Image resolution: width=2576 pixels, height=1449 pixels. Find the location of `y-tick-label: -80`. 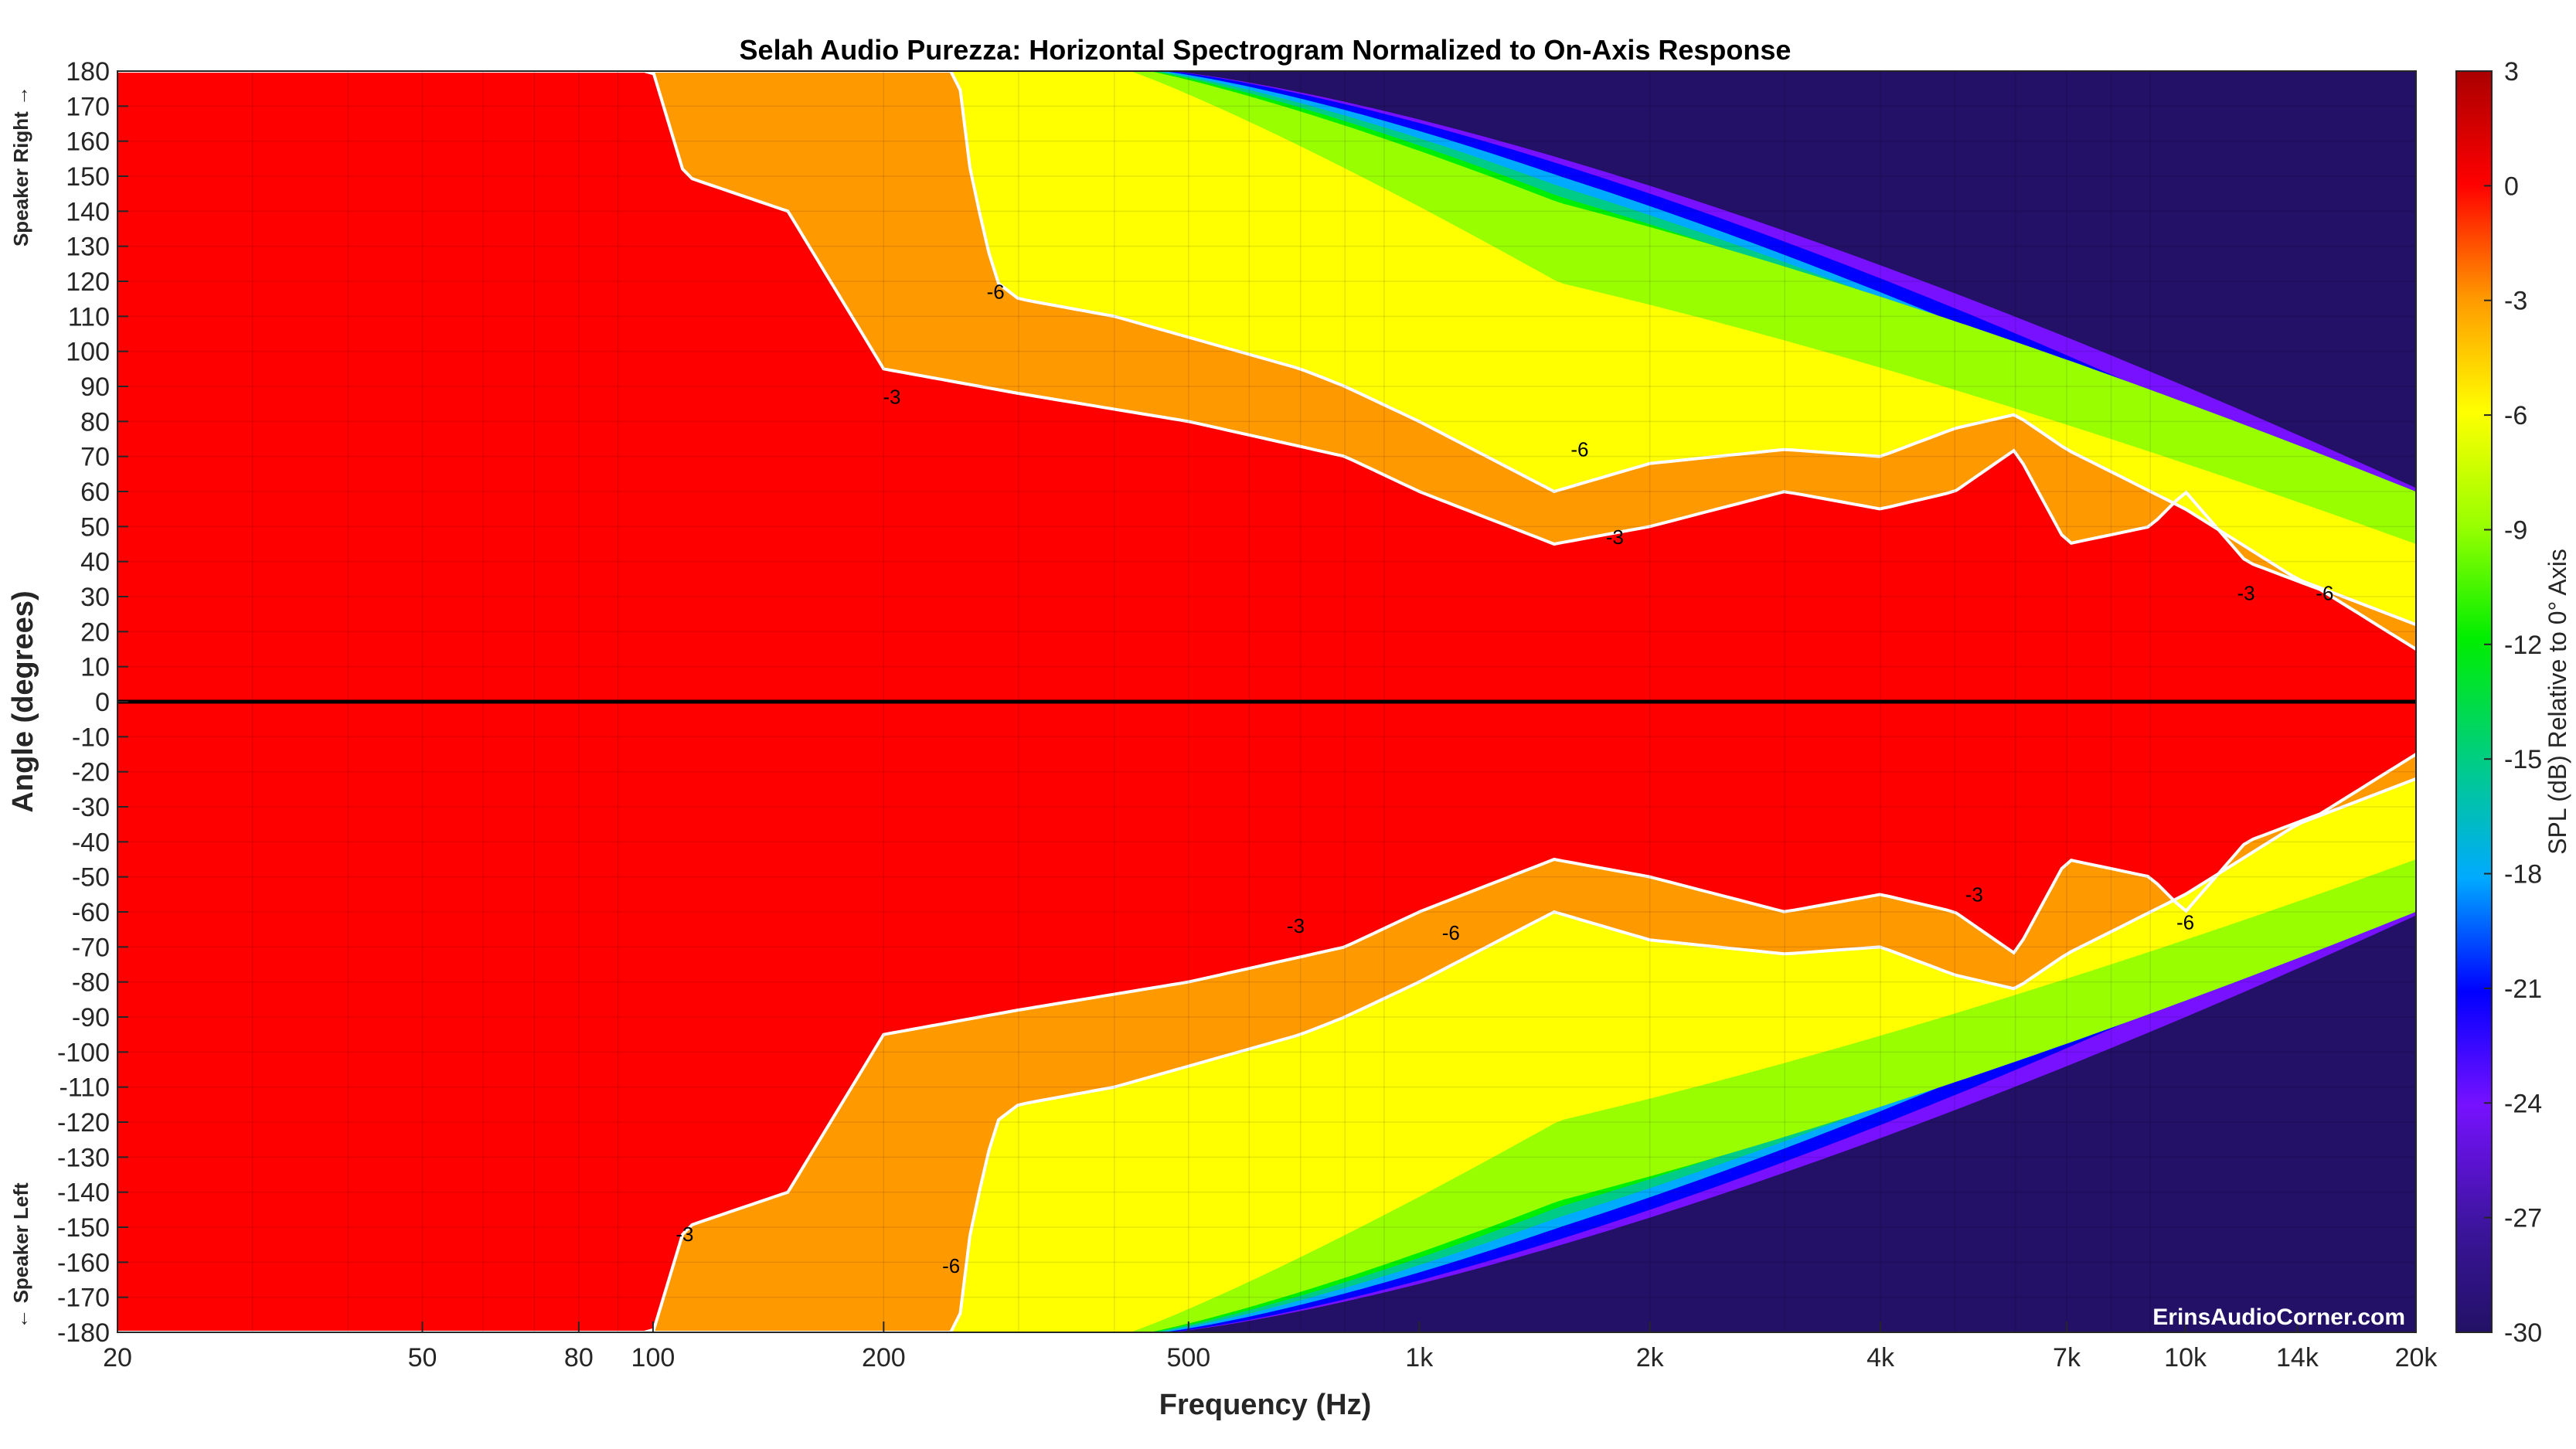

y-tick-label: -80 is located at coordinates (91, 983).